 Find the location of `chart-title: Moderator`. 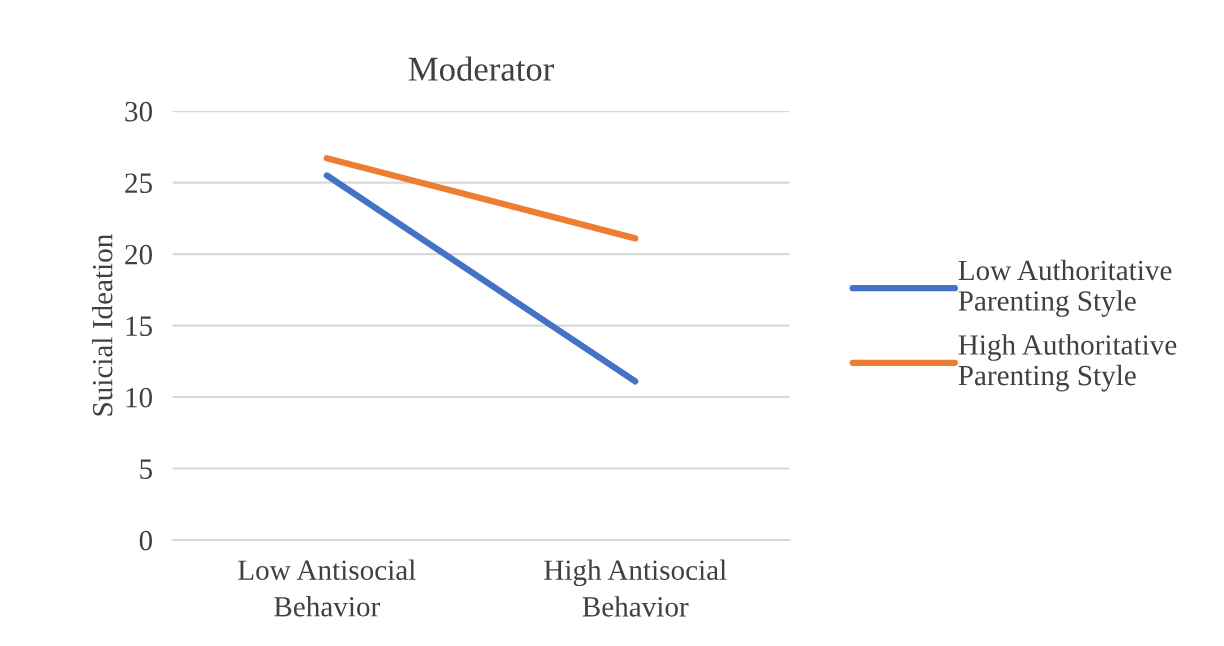

chart-title: Moderator is located at coordinates (481, 68).